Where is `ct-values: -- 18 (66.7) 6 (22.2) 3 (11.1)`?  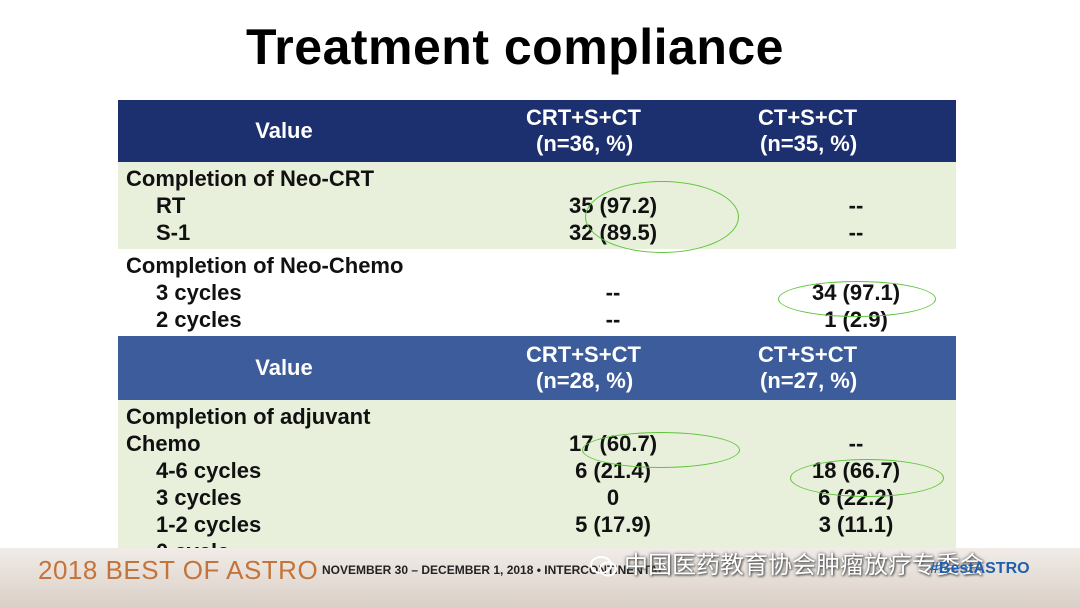
ct-values: -- 18 (66.7) 6 (22.2) 3 (11.1) is located at coordinates (856, 484).